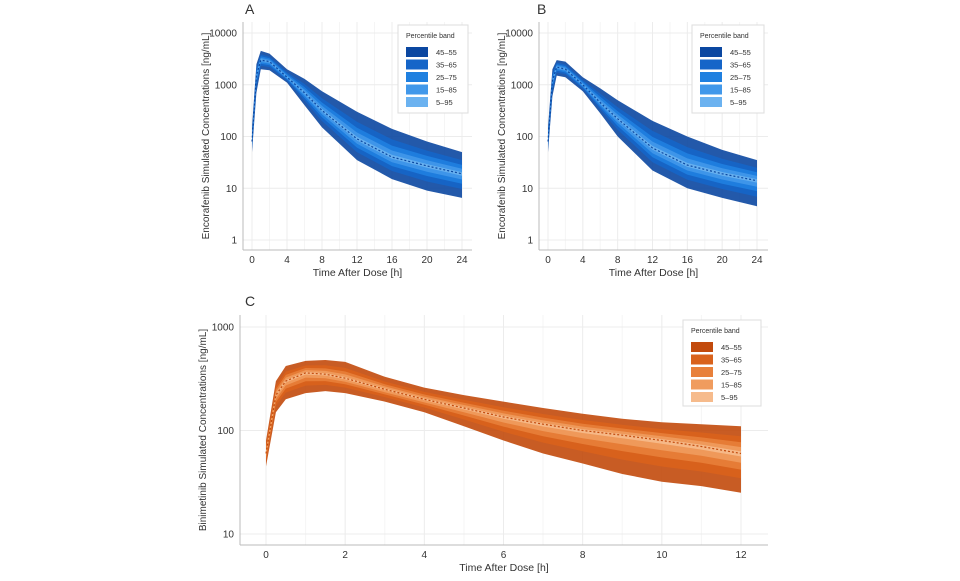  What do you see at coordinates (250, 9) in the screenshot?
I see `panel-label: A` at bounding box center [250, 9].